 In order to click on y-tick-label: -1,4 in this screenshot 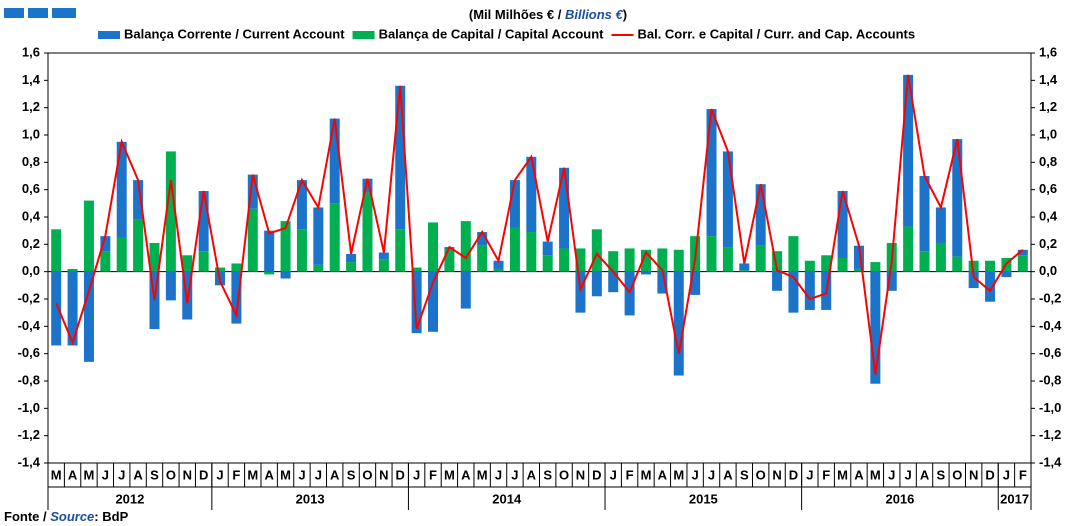, I will do `click(29, 461)`.